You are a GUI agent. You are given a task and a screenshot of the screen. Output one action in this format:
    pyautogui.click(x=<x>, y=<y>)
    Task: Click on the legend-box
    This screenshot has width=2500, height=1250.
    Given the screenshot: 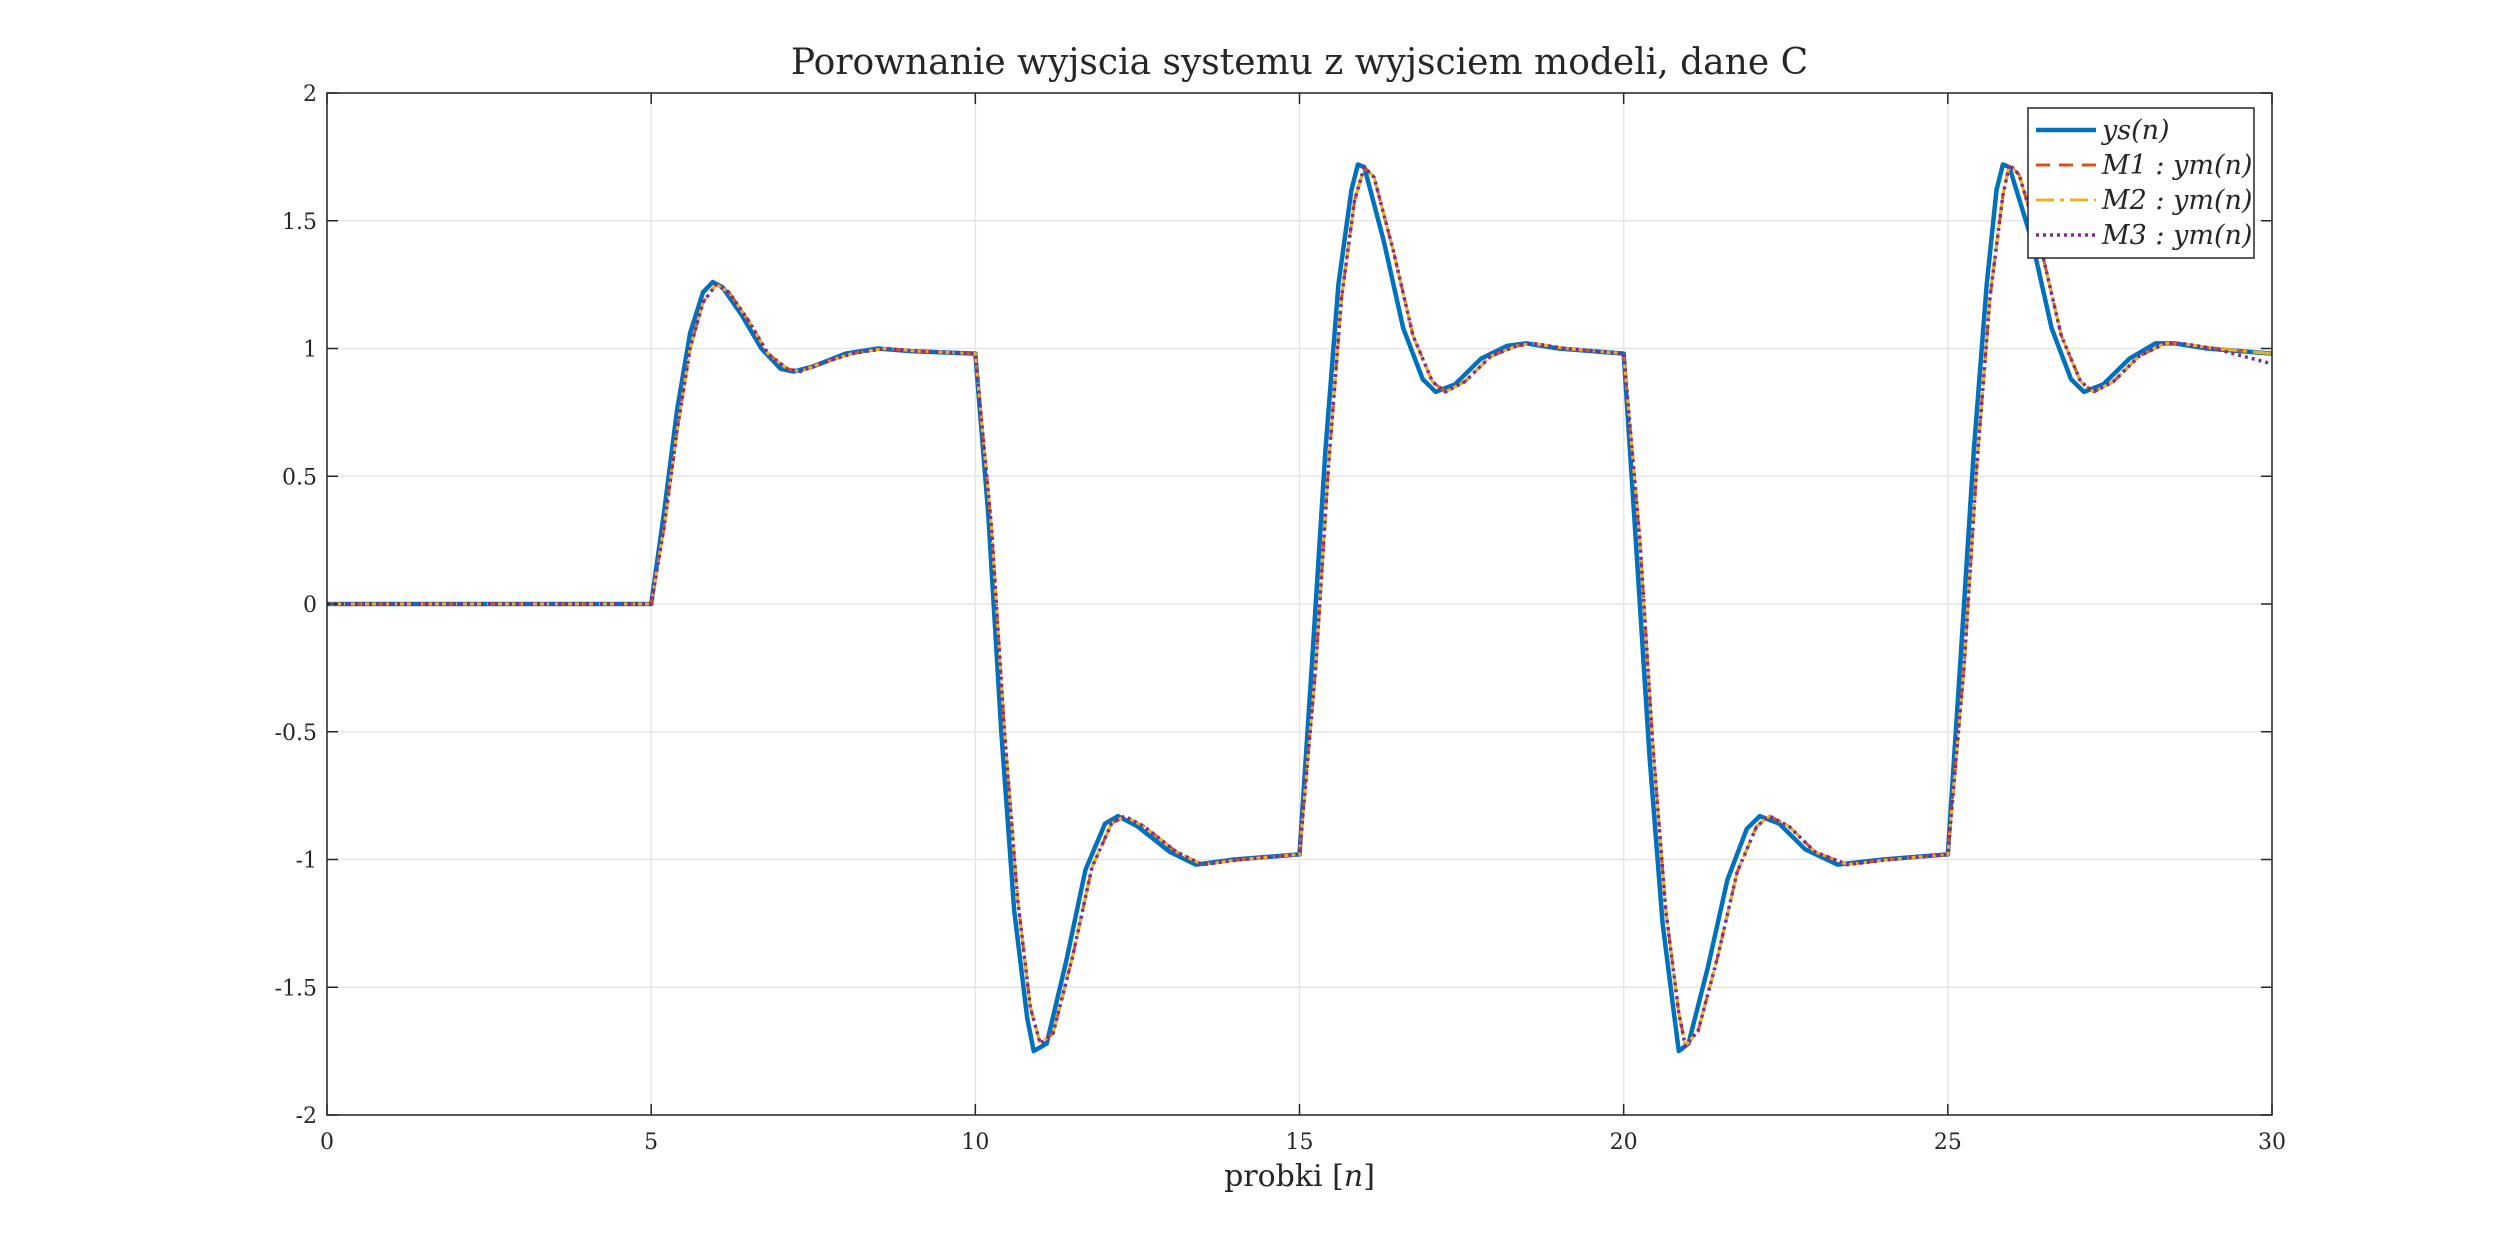 What is the action you would take?
    pyautogui.click(x=2141, y=183)
    